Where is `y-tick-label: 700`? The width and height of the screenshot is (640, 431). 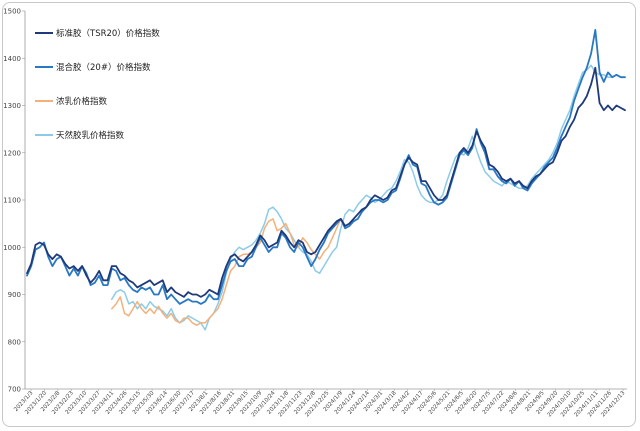
y-tick-label: 700 is located at coordinates (14, 390).